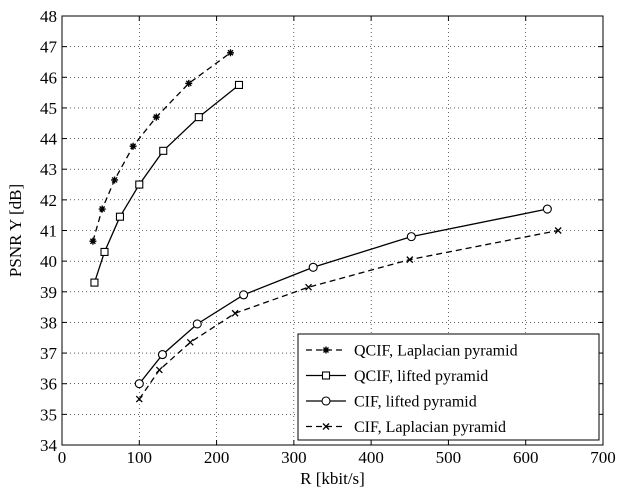 Image resolution: width=620 pixels, height=488 pixels. What do you see at coordinates (48, 200) in the screenshot?
I see `y-tick-label: 42` at bounding box center [48, 200].